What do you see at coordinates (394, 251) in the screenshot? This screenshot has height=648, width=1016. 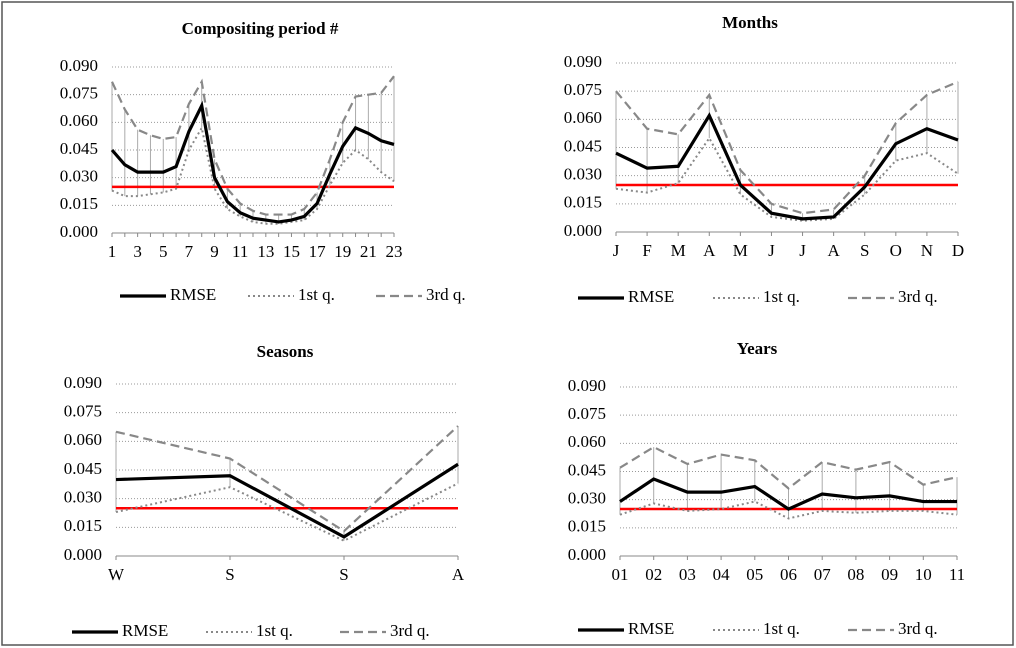 I see `x-tick-label: 23` at bounding box center [394, 251].